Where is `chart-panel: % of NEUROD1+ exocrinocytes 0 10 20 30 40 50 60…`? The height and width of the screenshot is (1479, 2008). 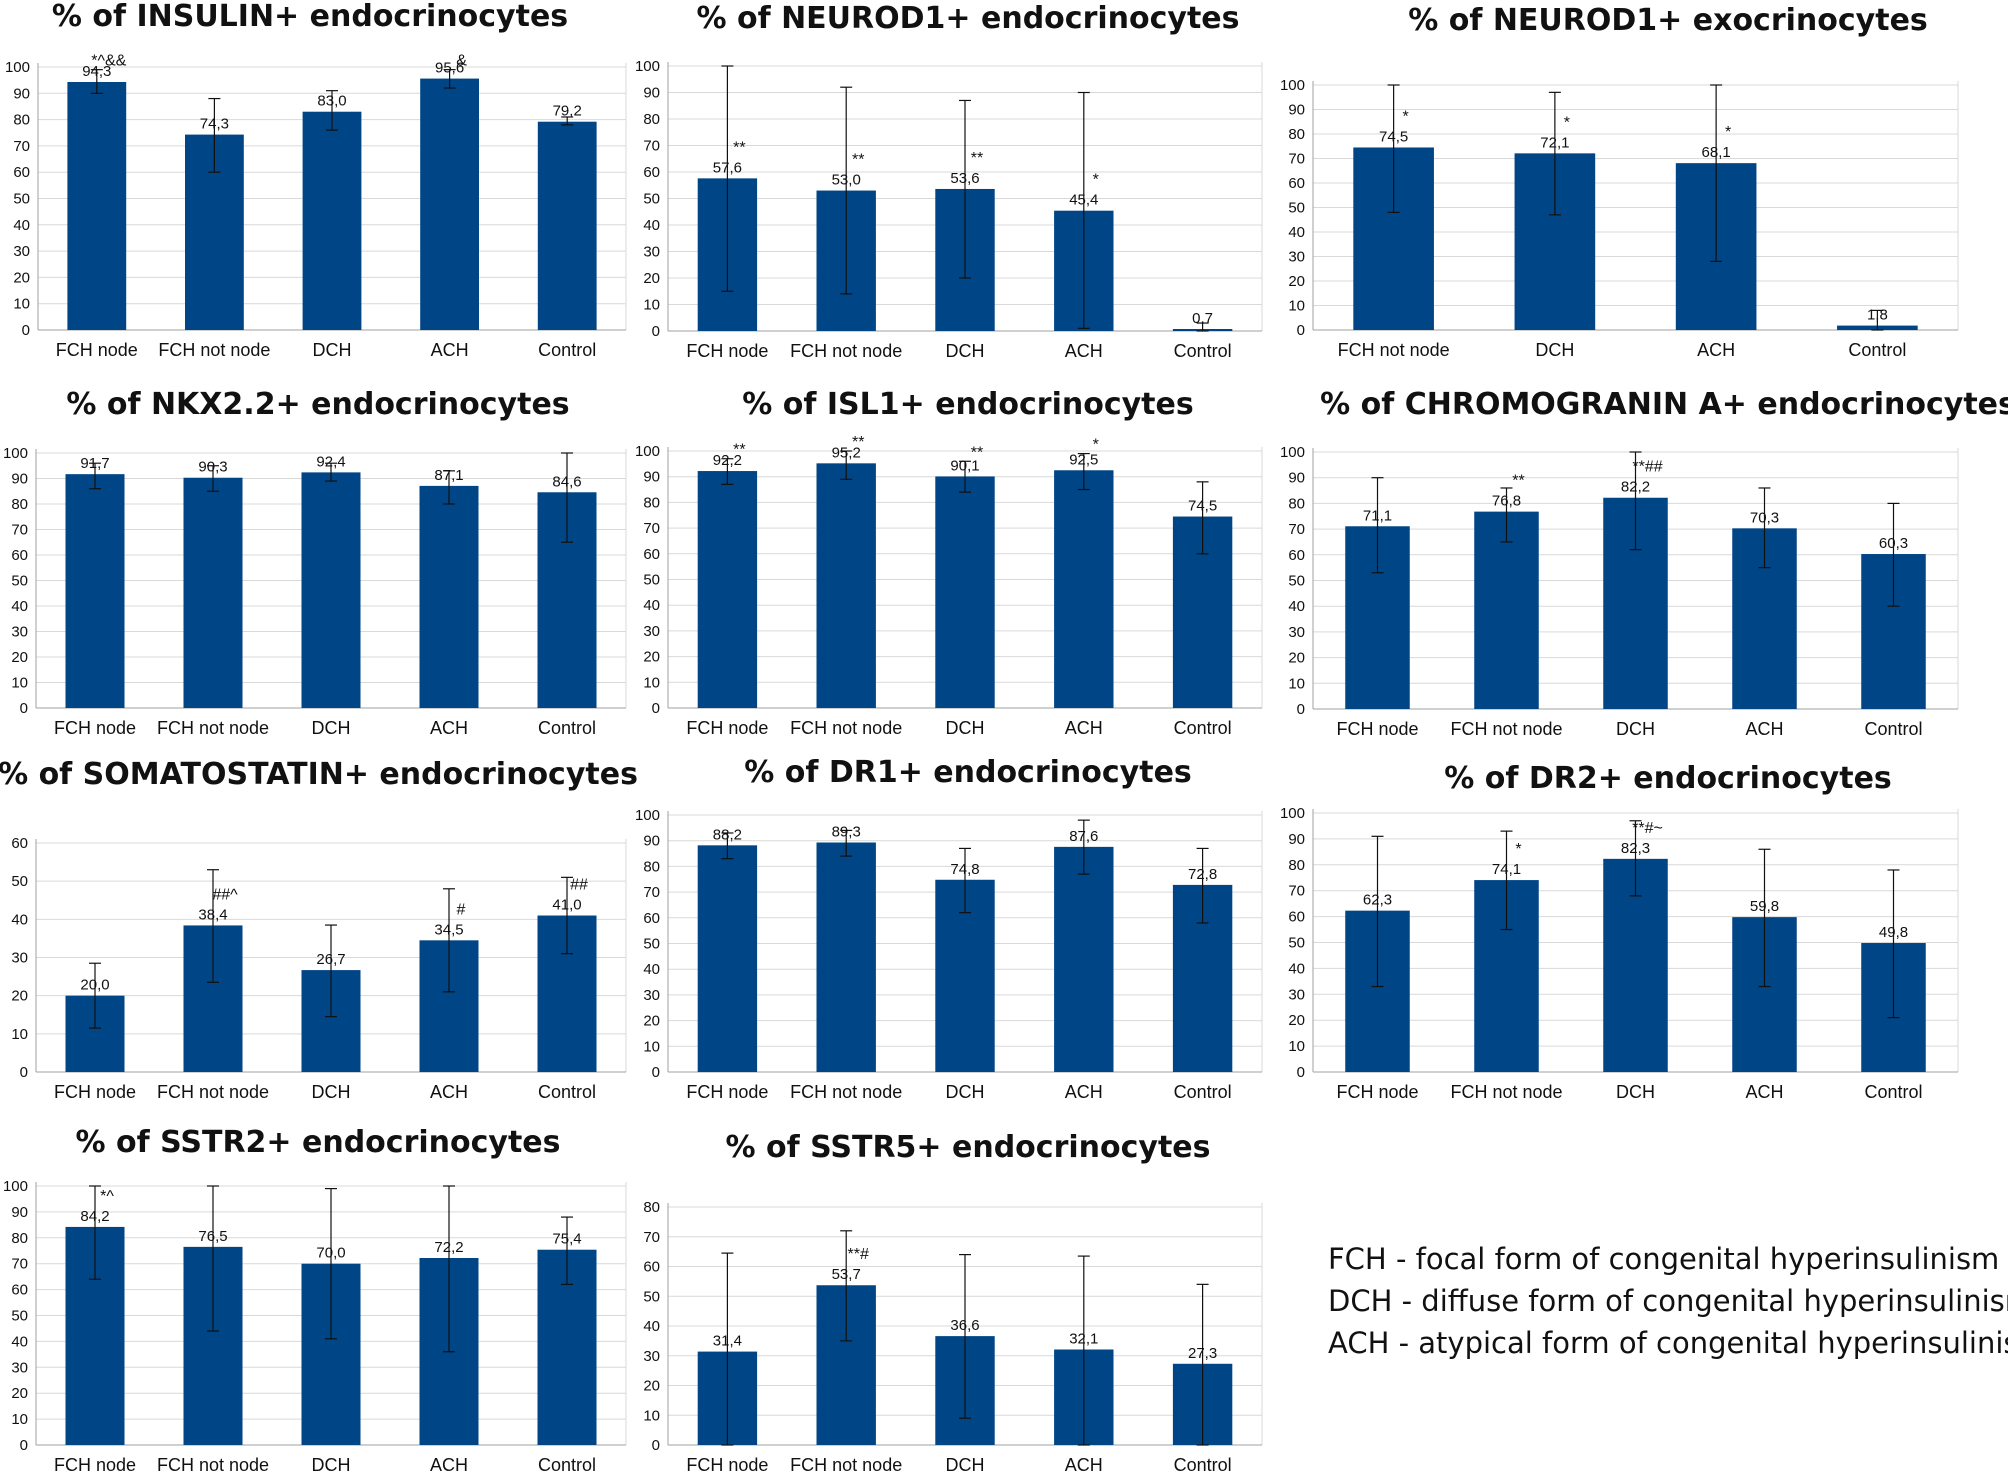
chart-panel: % of NEUROD1+ exocrinocytes 0 10 20 30 40 50 60… is located at coordinates (1619, 181).